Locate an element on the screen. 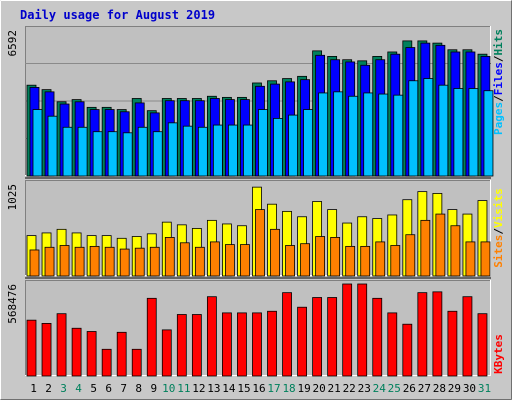 The image size is (512, 400). x-tick-day-17: 17 is located at coordinates (273, 388).